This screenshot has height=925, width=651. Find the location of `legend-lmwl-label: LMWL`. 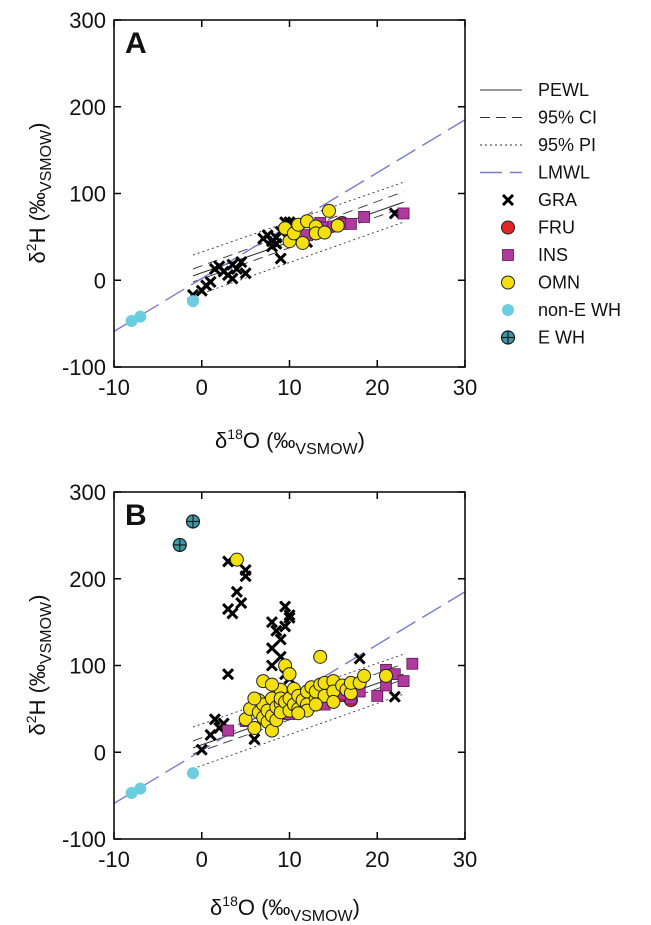

legend-lmwl-label: LMWL is located at coordinates (564, 173).